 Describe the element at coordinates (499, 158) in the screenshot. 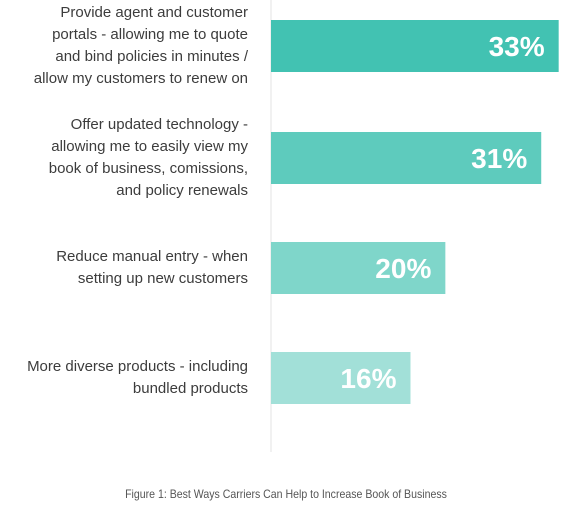

I see `bar-value-label-2: 31%` at that location.